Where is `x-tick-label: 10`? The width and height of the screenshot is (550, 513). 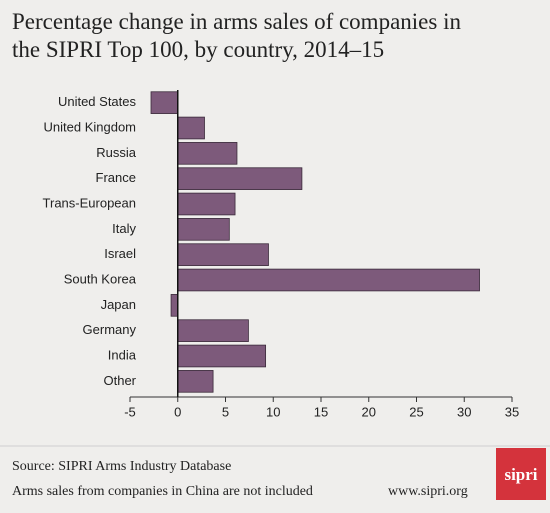 x-tick-label: 10 is located at coordinates (273, 411).